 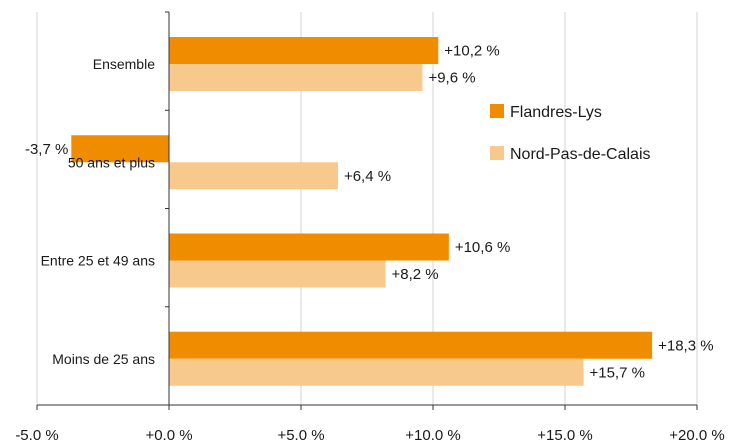 What do you see at coordinates (111, 162) in the screenshot?
I see `category-label: 50 ans et plus` at bounding box center [111, 162].